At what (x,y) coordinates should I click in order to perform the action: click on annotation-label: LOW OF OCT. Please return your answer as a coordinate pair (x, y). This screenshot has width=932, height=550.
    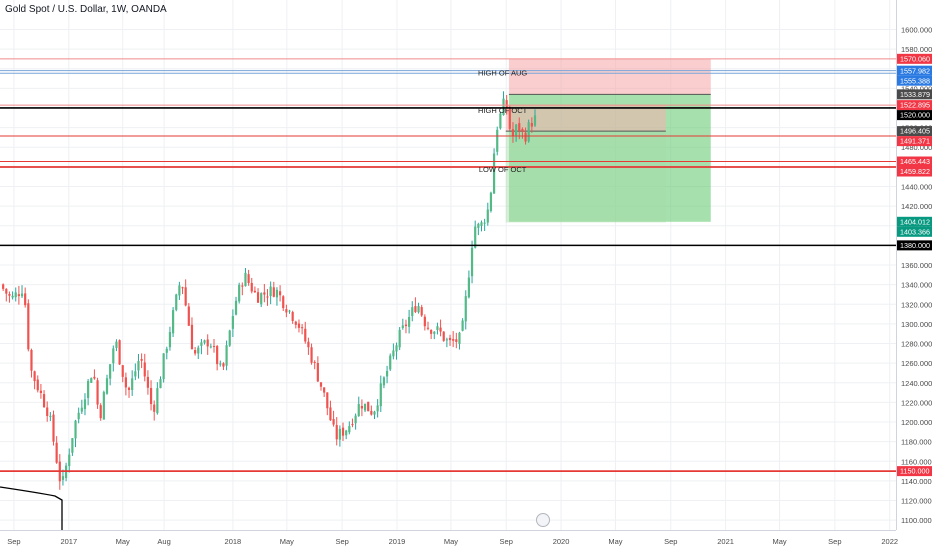
    Looking at the image, I should click on (503, 169).